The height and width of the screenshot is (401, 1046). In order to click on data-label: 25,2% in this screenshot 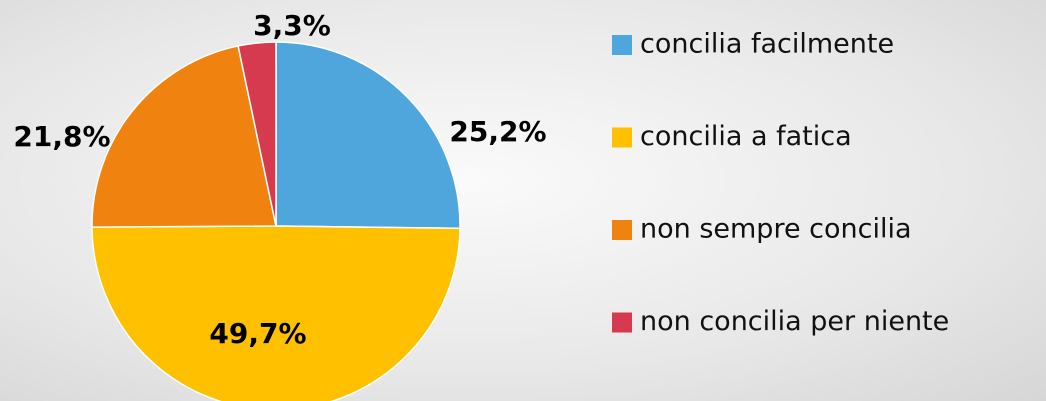, I will do `click(497, 131)`.